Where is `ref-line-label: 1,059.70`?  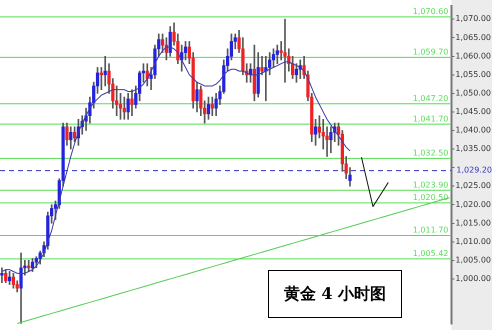
ref-line-label: 1,059.70 is located at coordinates (430, 51).